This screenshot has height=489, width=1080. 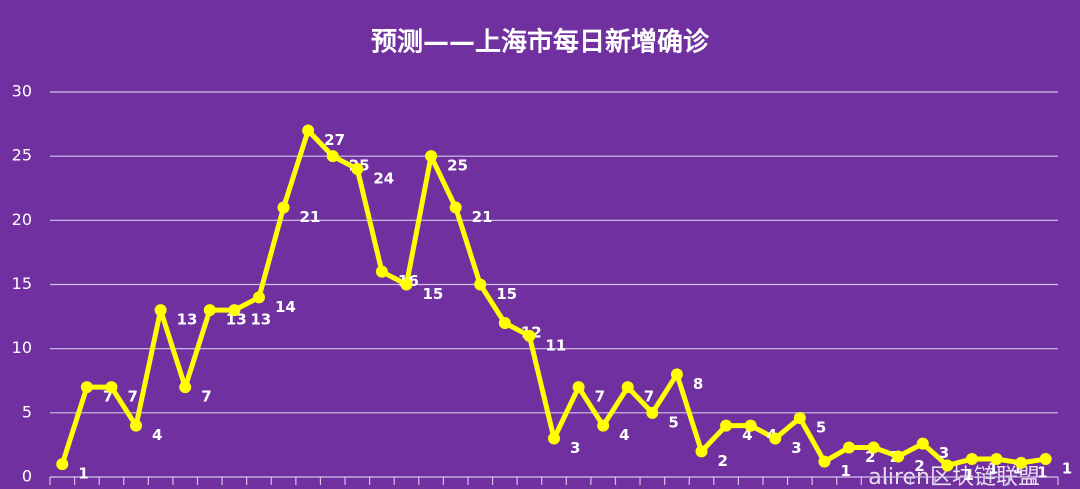 What do you see at coordinates (383, 179) in the screenshot?
I see `value-label: 24` at bounding box center [383, 179].